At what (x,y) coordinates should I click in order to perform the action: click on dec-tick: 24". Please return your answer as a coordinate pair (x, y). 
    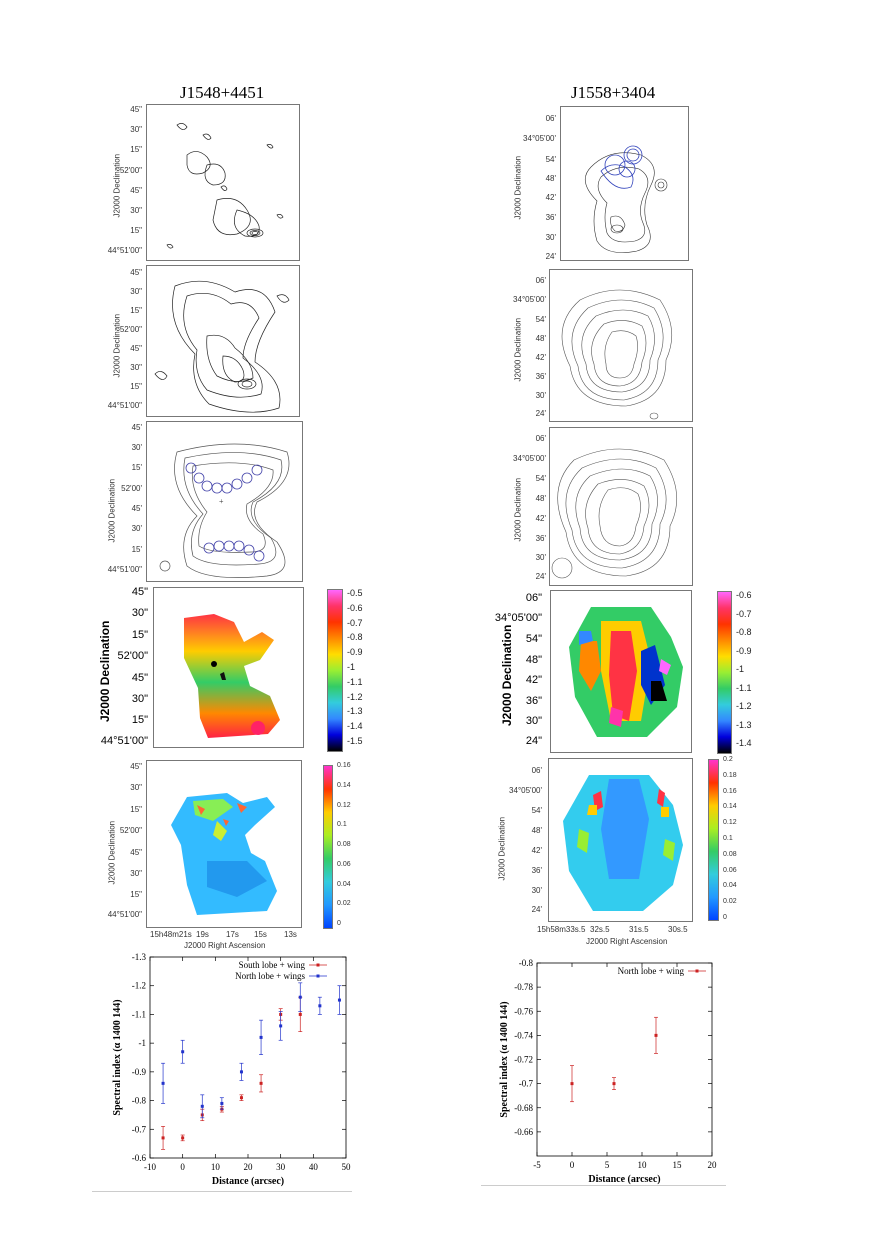
    Looking at the image, I should click on (533, 741).